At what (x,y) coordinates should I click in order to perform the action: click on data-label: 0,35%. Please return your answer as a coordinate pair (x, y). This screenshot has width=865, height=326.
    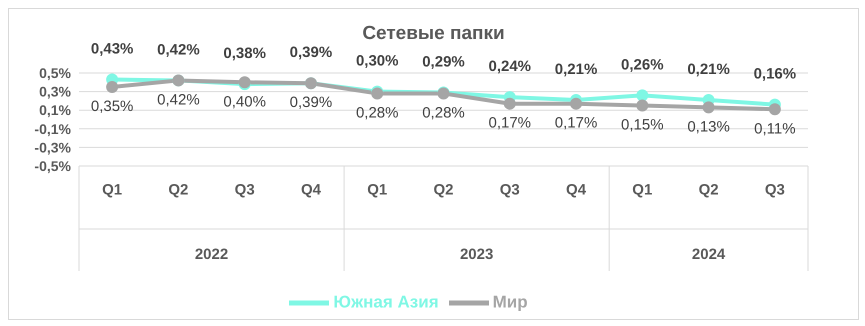
    Looking at the image, I should click on (112, 106).